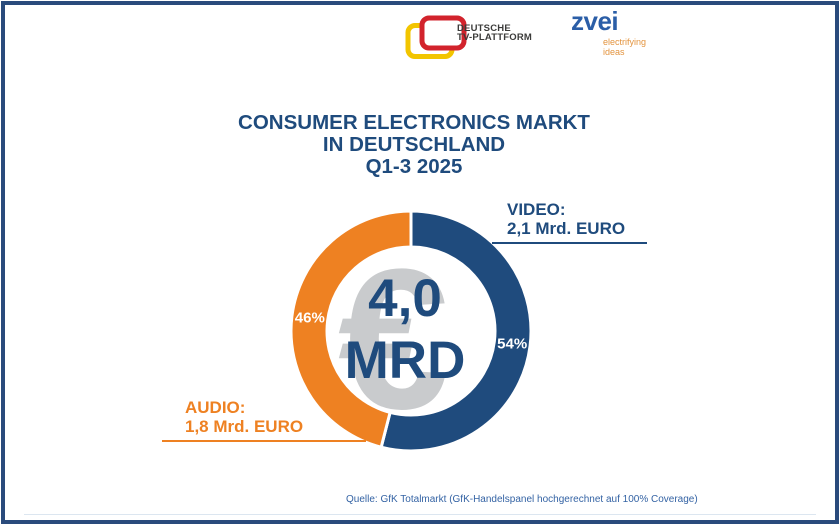  I want to click on title-line3: Q1-3 2025, so click(414, 166).